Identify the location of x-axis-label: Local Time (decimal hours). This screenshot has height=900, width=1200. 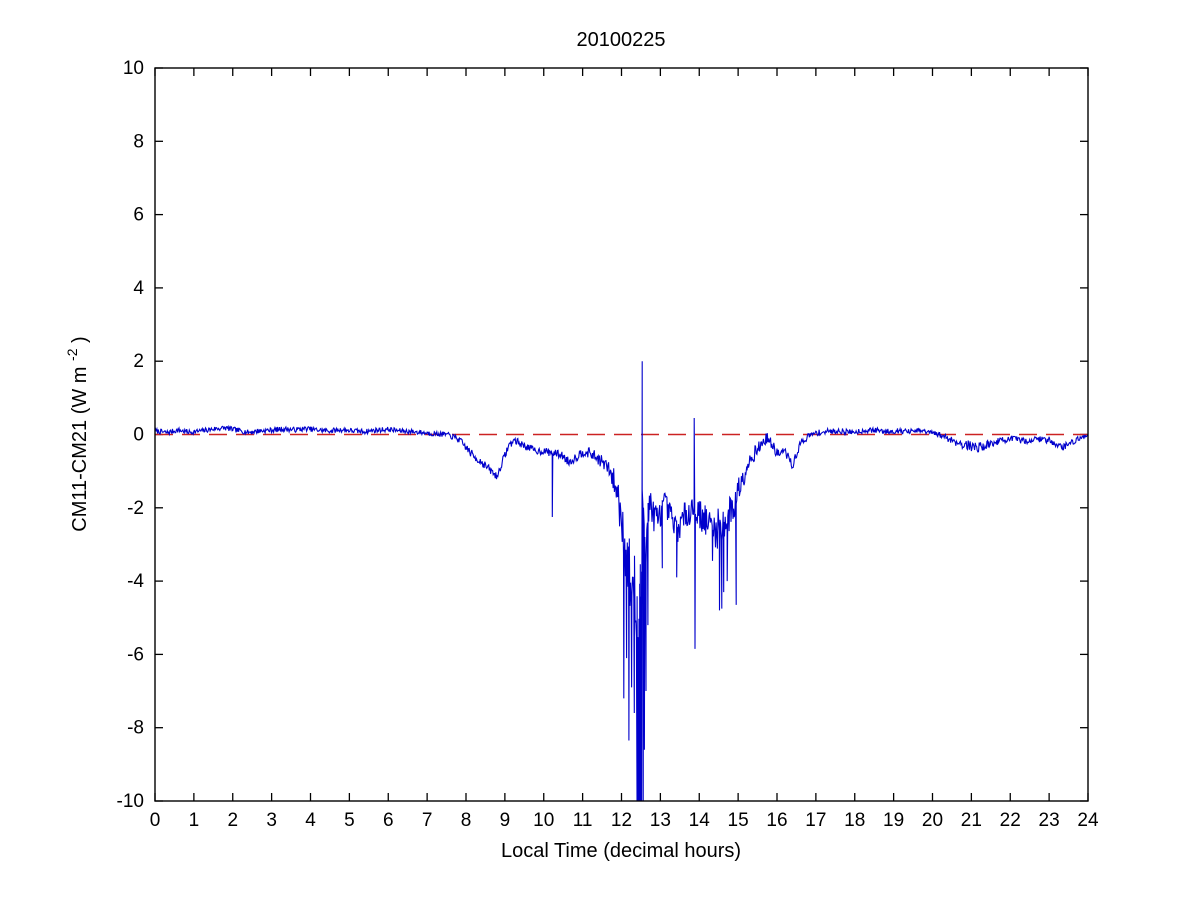
(621, 851).